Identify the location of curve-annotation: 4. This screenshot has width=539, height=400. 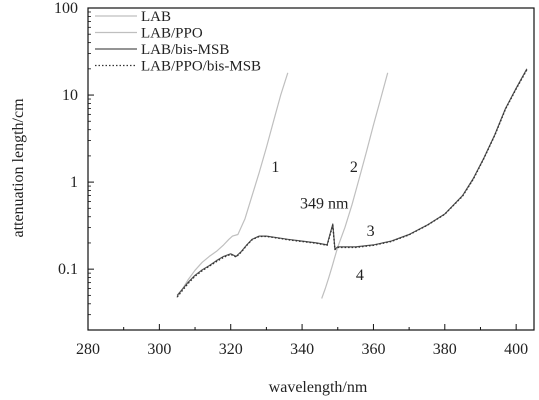
(360, 275).